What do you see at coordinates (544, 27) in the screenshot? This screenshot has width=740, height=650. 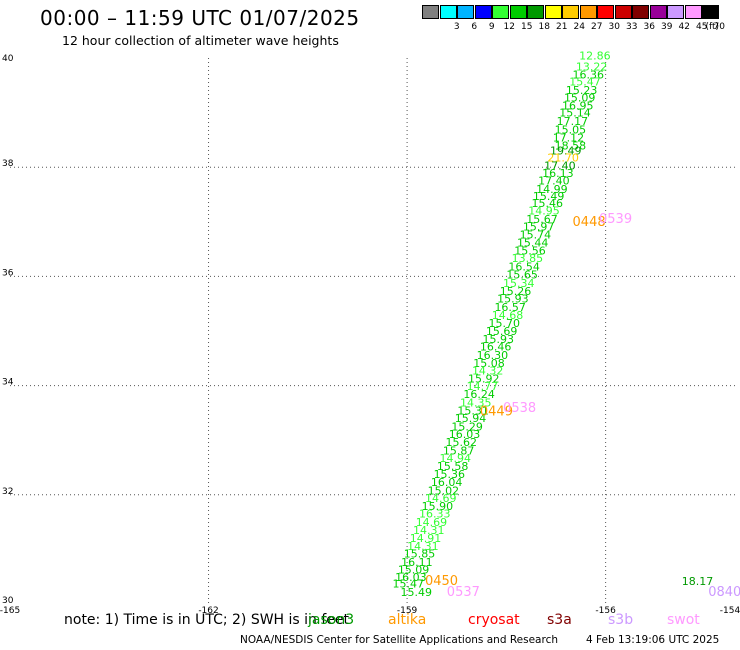 I see `legend-label: 18` at bounding box center [544, 27].